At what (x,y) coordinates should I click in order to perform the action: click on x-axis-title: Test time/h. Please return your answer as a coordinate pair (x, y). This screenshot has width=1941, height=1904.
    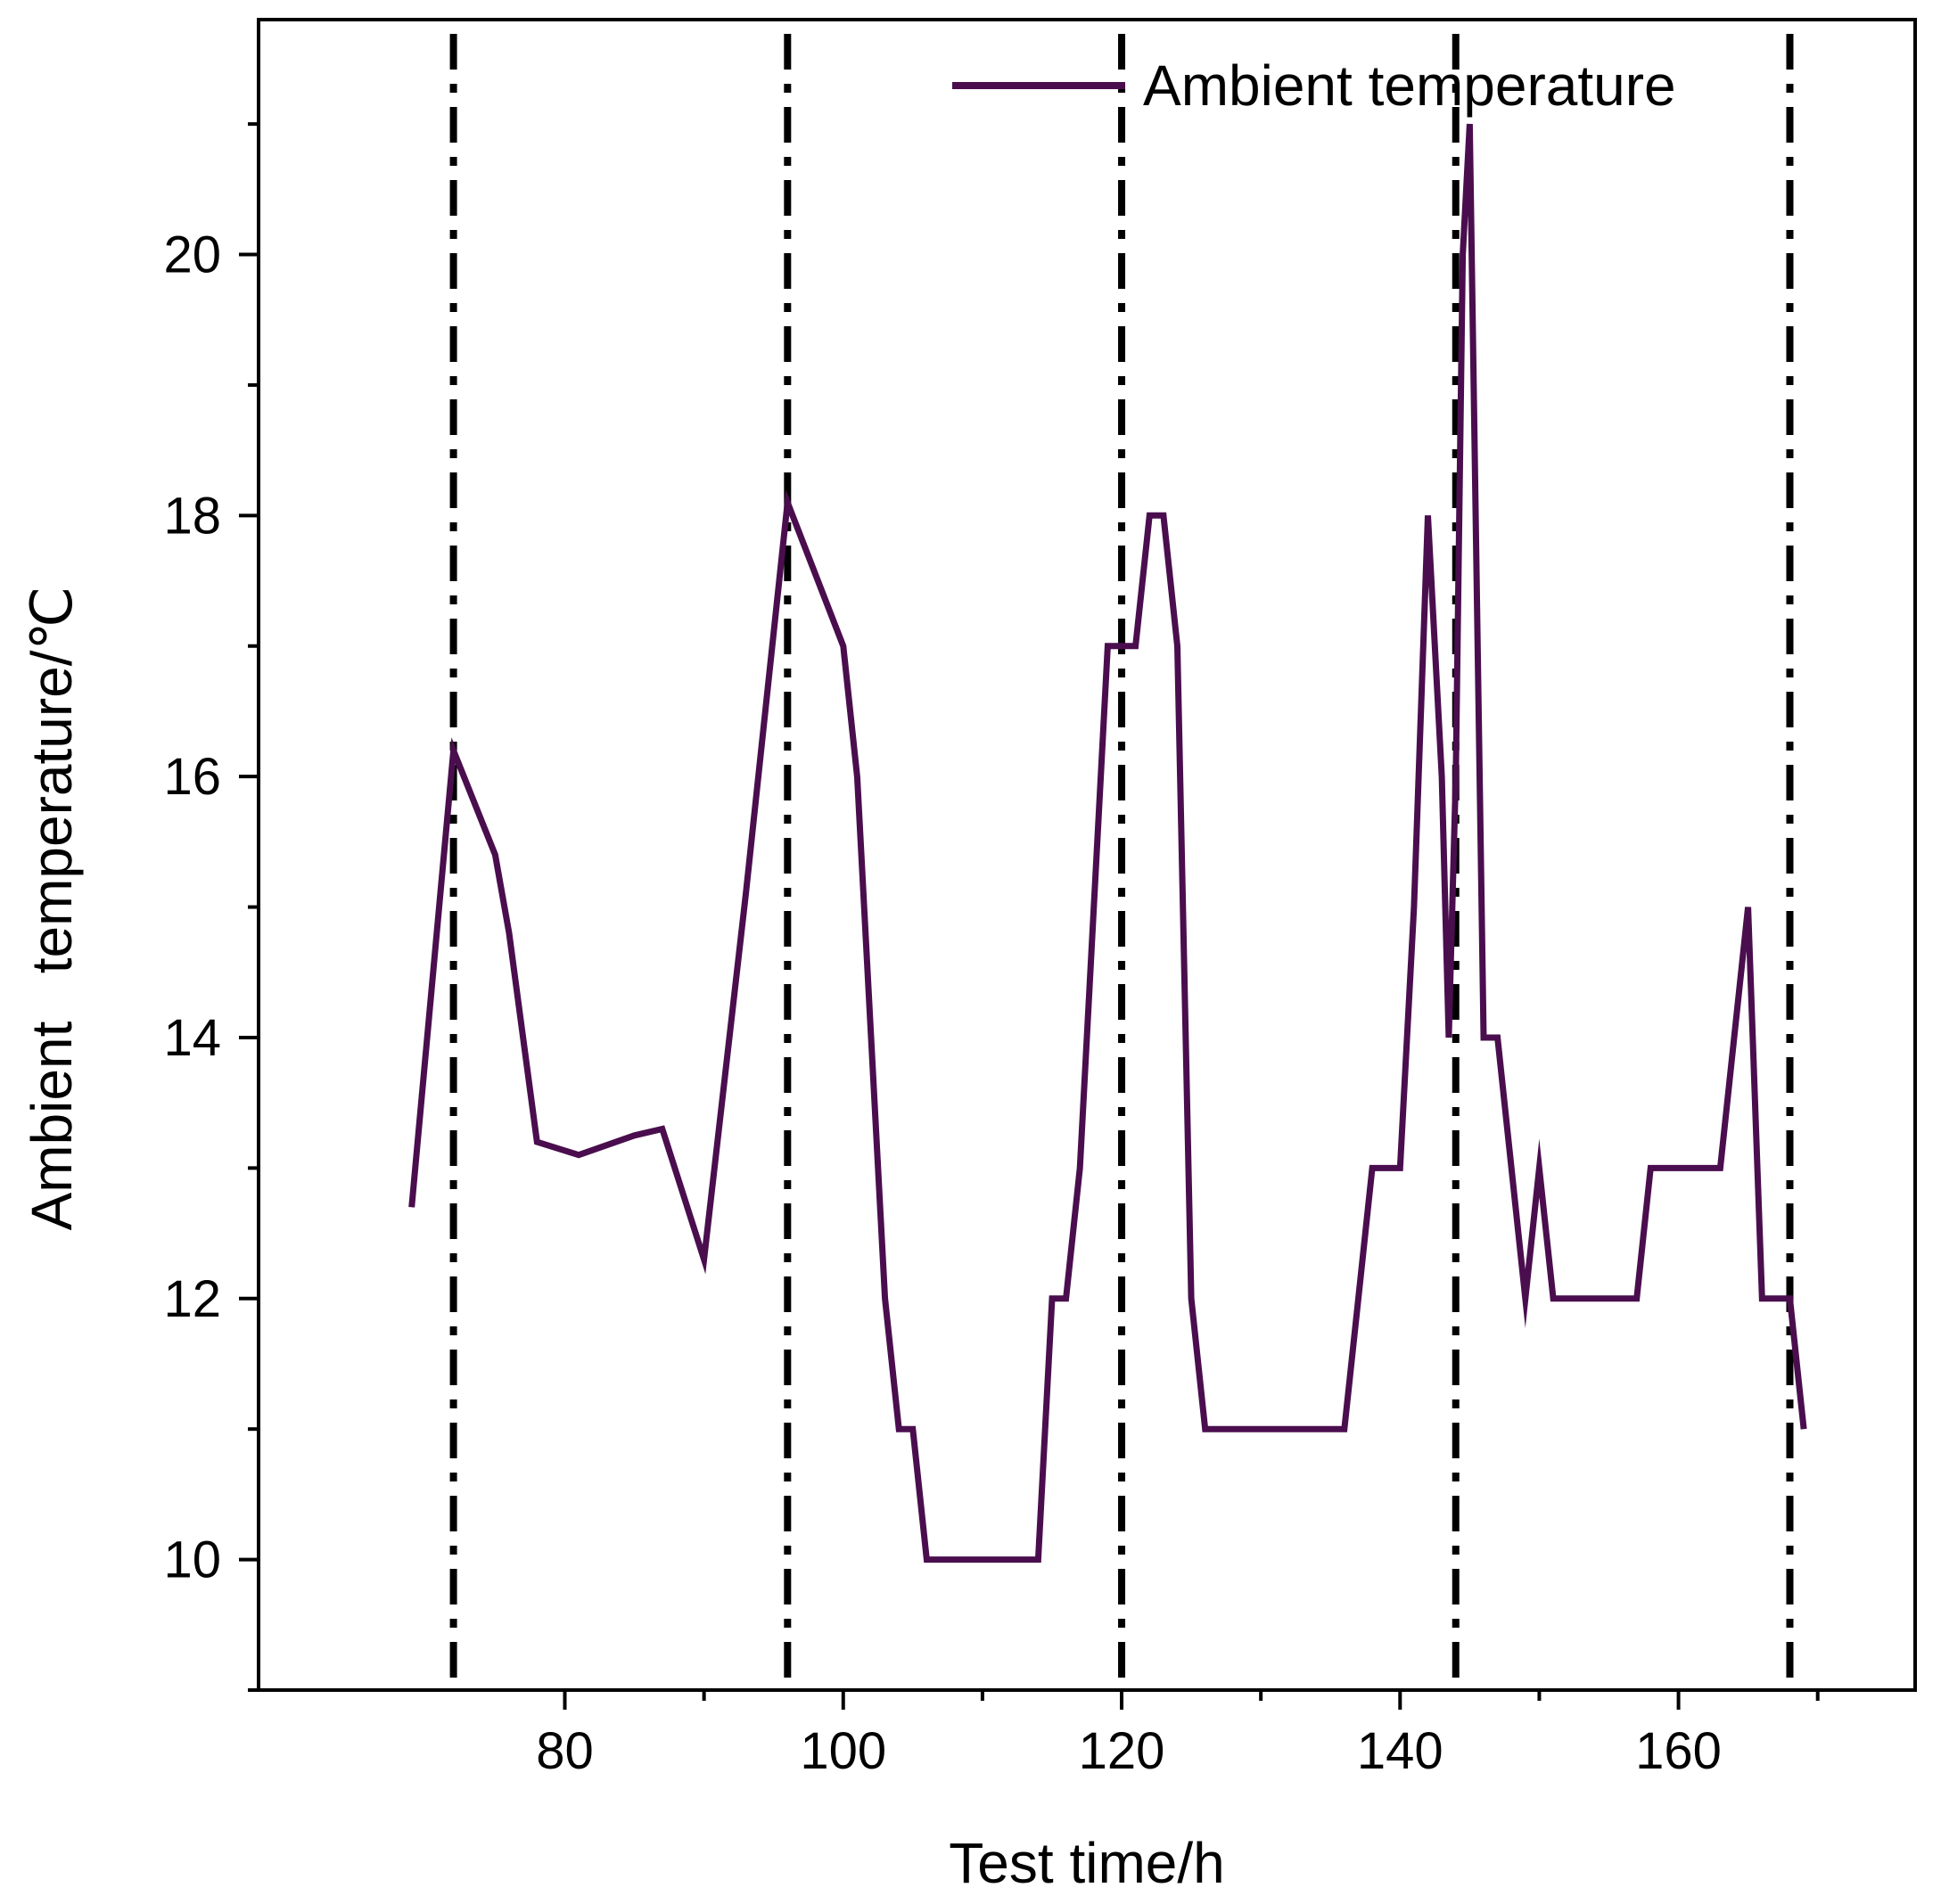
    Looking at the image, I should click on (1086, 1863).